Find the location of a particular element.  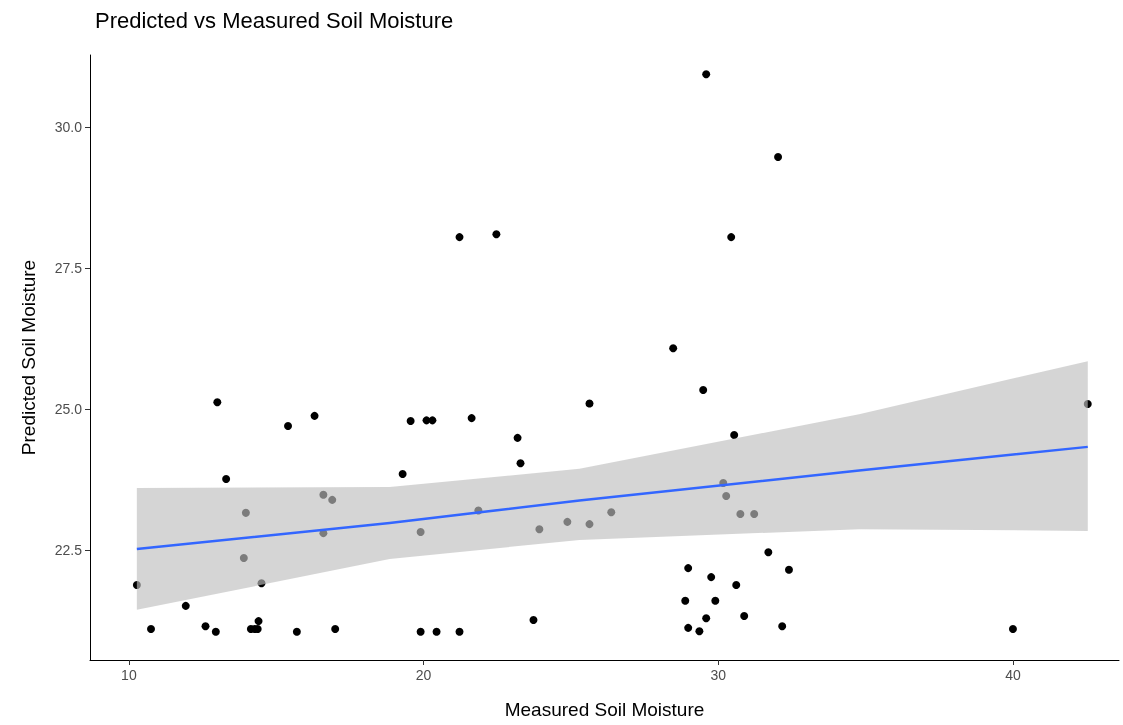

chart-title: Predicted vs Measured Soil Moisture is located at coordinates (274, 20).